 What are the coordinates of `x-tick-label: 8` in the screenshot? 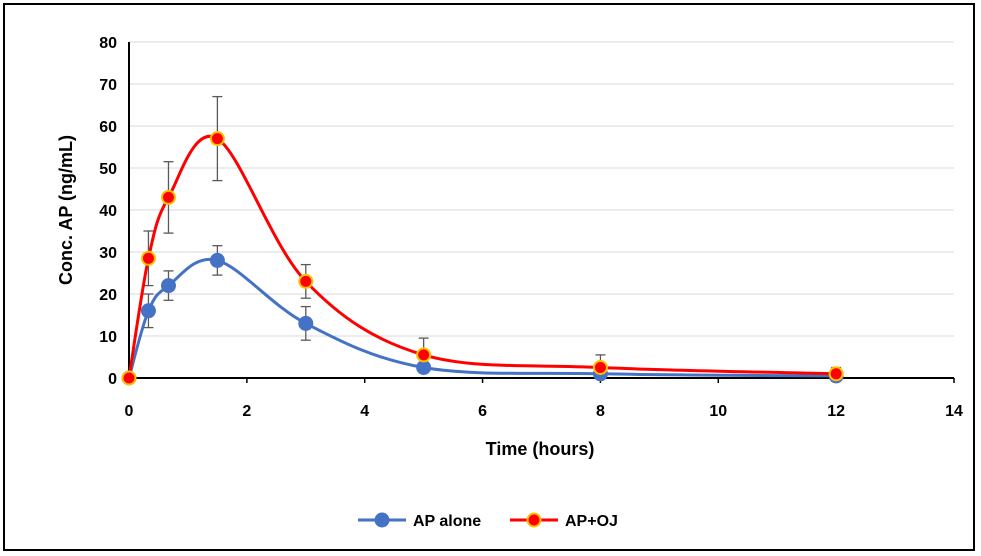 It's located at (600, 411).